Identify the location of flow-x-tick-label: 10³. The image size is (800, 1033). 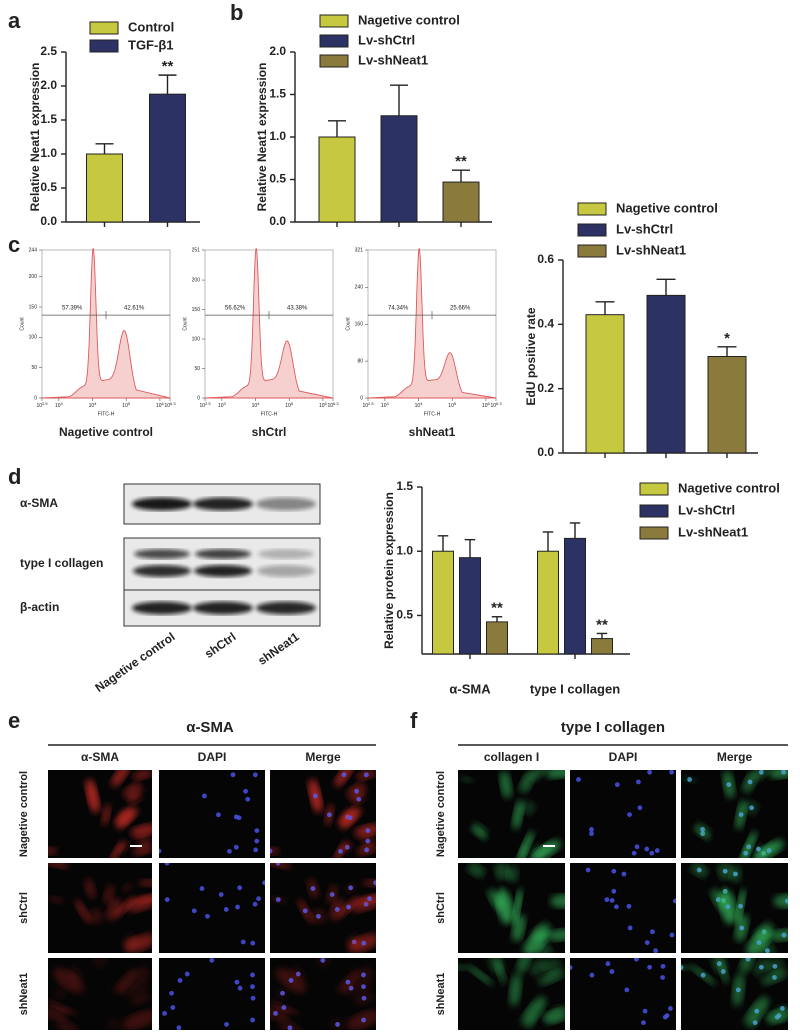
(385, 405).